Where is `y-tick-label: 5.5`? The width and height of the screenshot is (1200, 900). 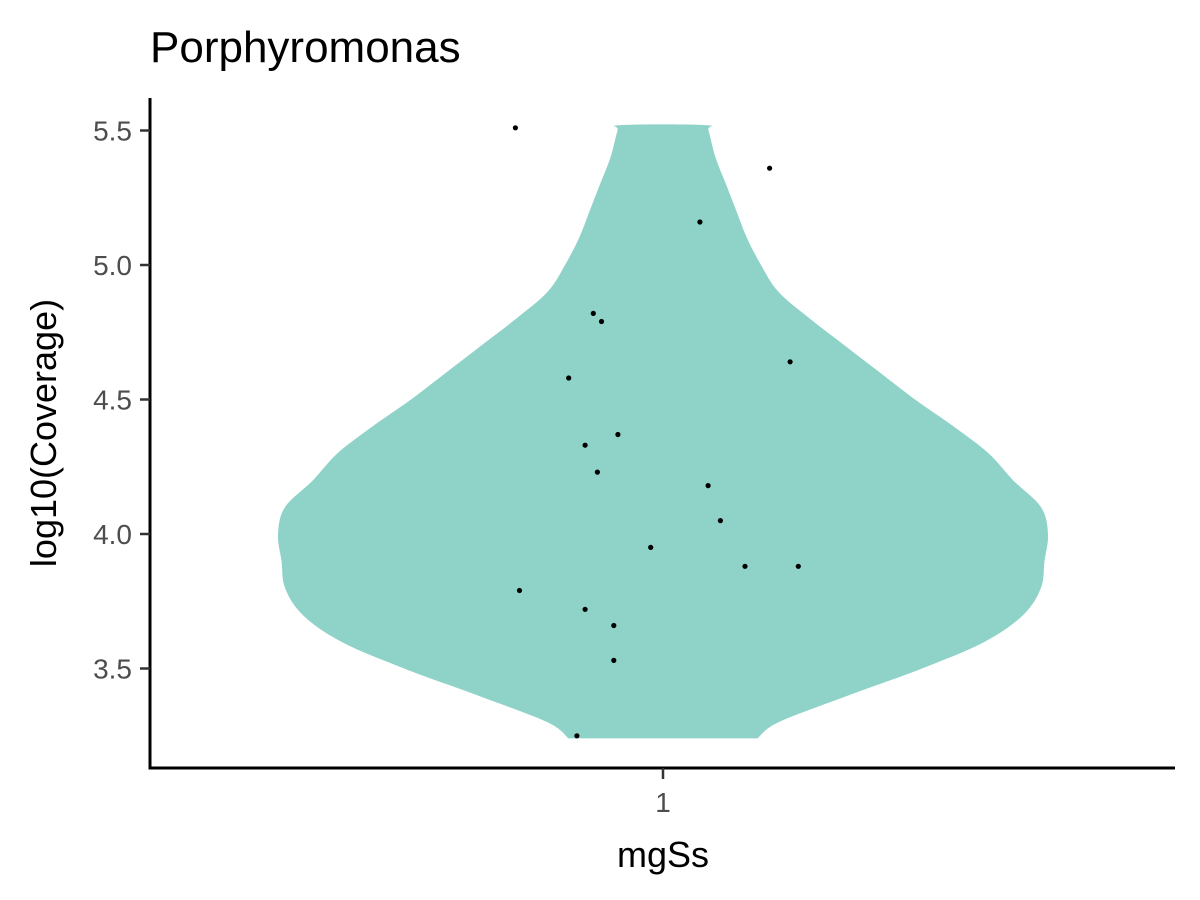
y-tick-label: 5.5 is located at coordinates (112, 131).